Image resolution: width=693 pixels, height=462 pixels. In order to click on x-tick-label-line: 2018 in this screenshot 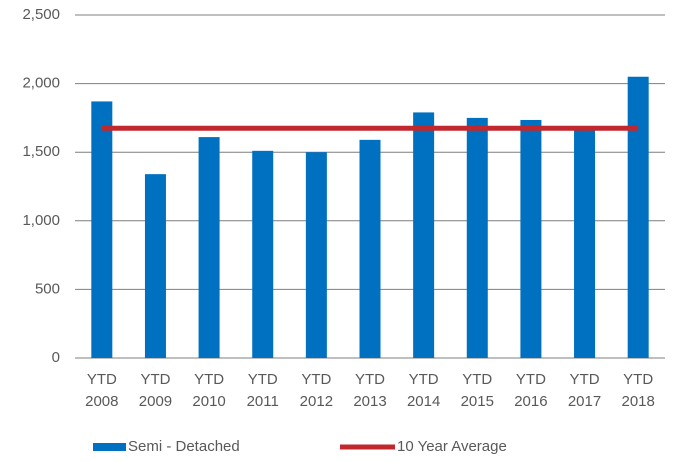, I will do `click(637, 401)`.